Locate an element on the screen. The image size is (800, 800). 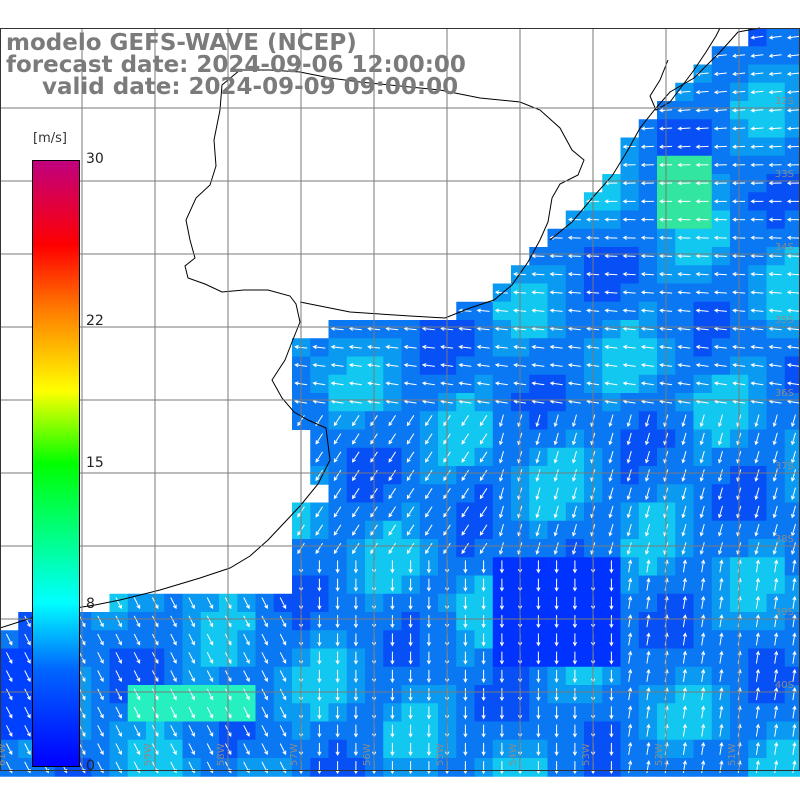
longitude-label: 52W is located at coordinates (659, 754).